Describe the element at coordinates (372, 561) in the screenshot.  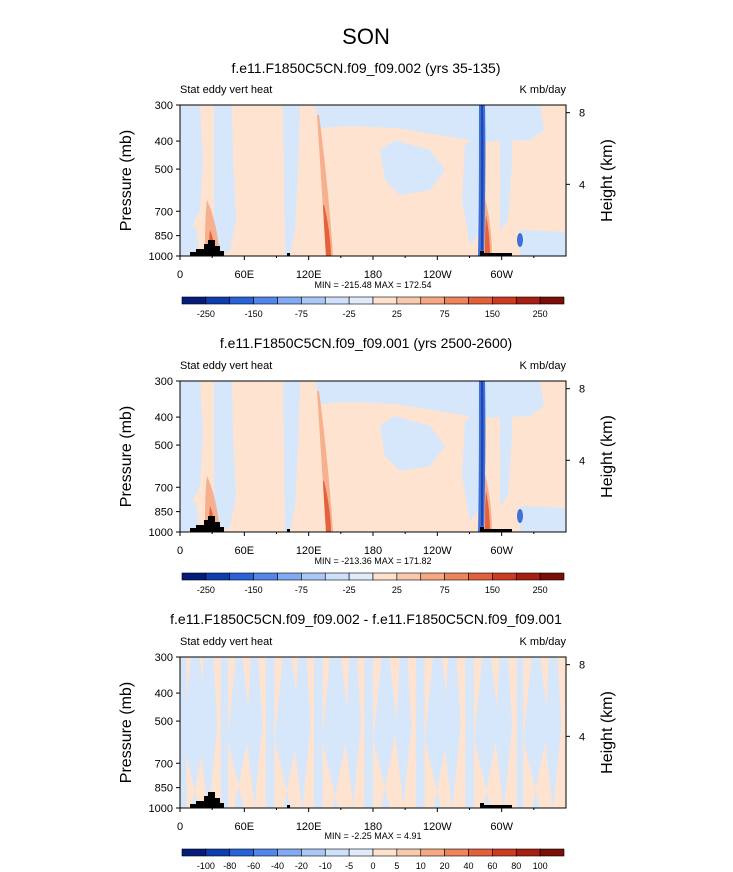
I see `min-max-label: MIN = -213.36 MAX = 171.82` at that location.